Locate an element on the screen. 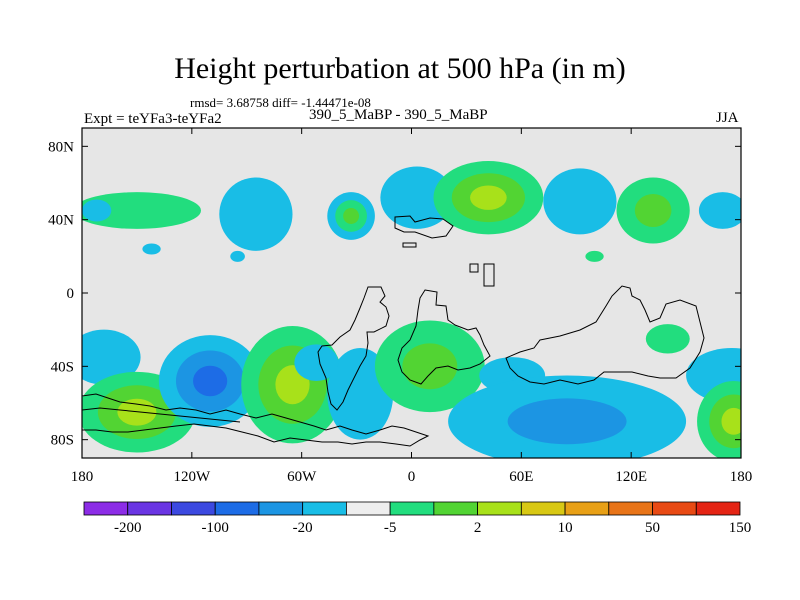  y-tick-label: 80N is located at coordinates (61, 147).